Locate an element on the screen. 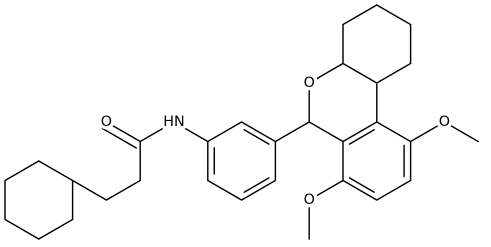 Image resolution: width=491 pixels, height=247 pixels. amide-nitrogen: HN is located at coordinates (173, 122).